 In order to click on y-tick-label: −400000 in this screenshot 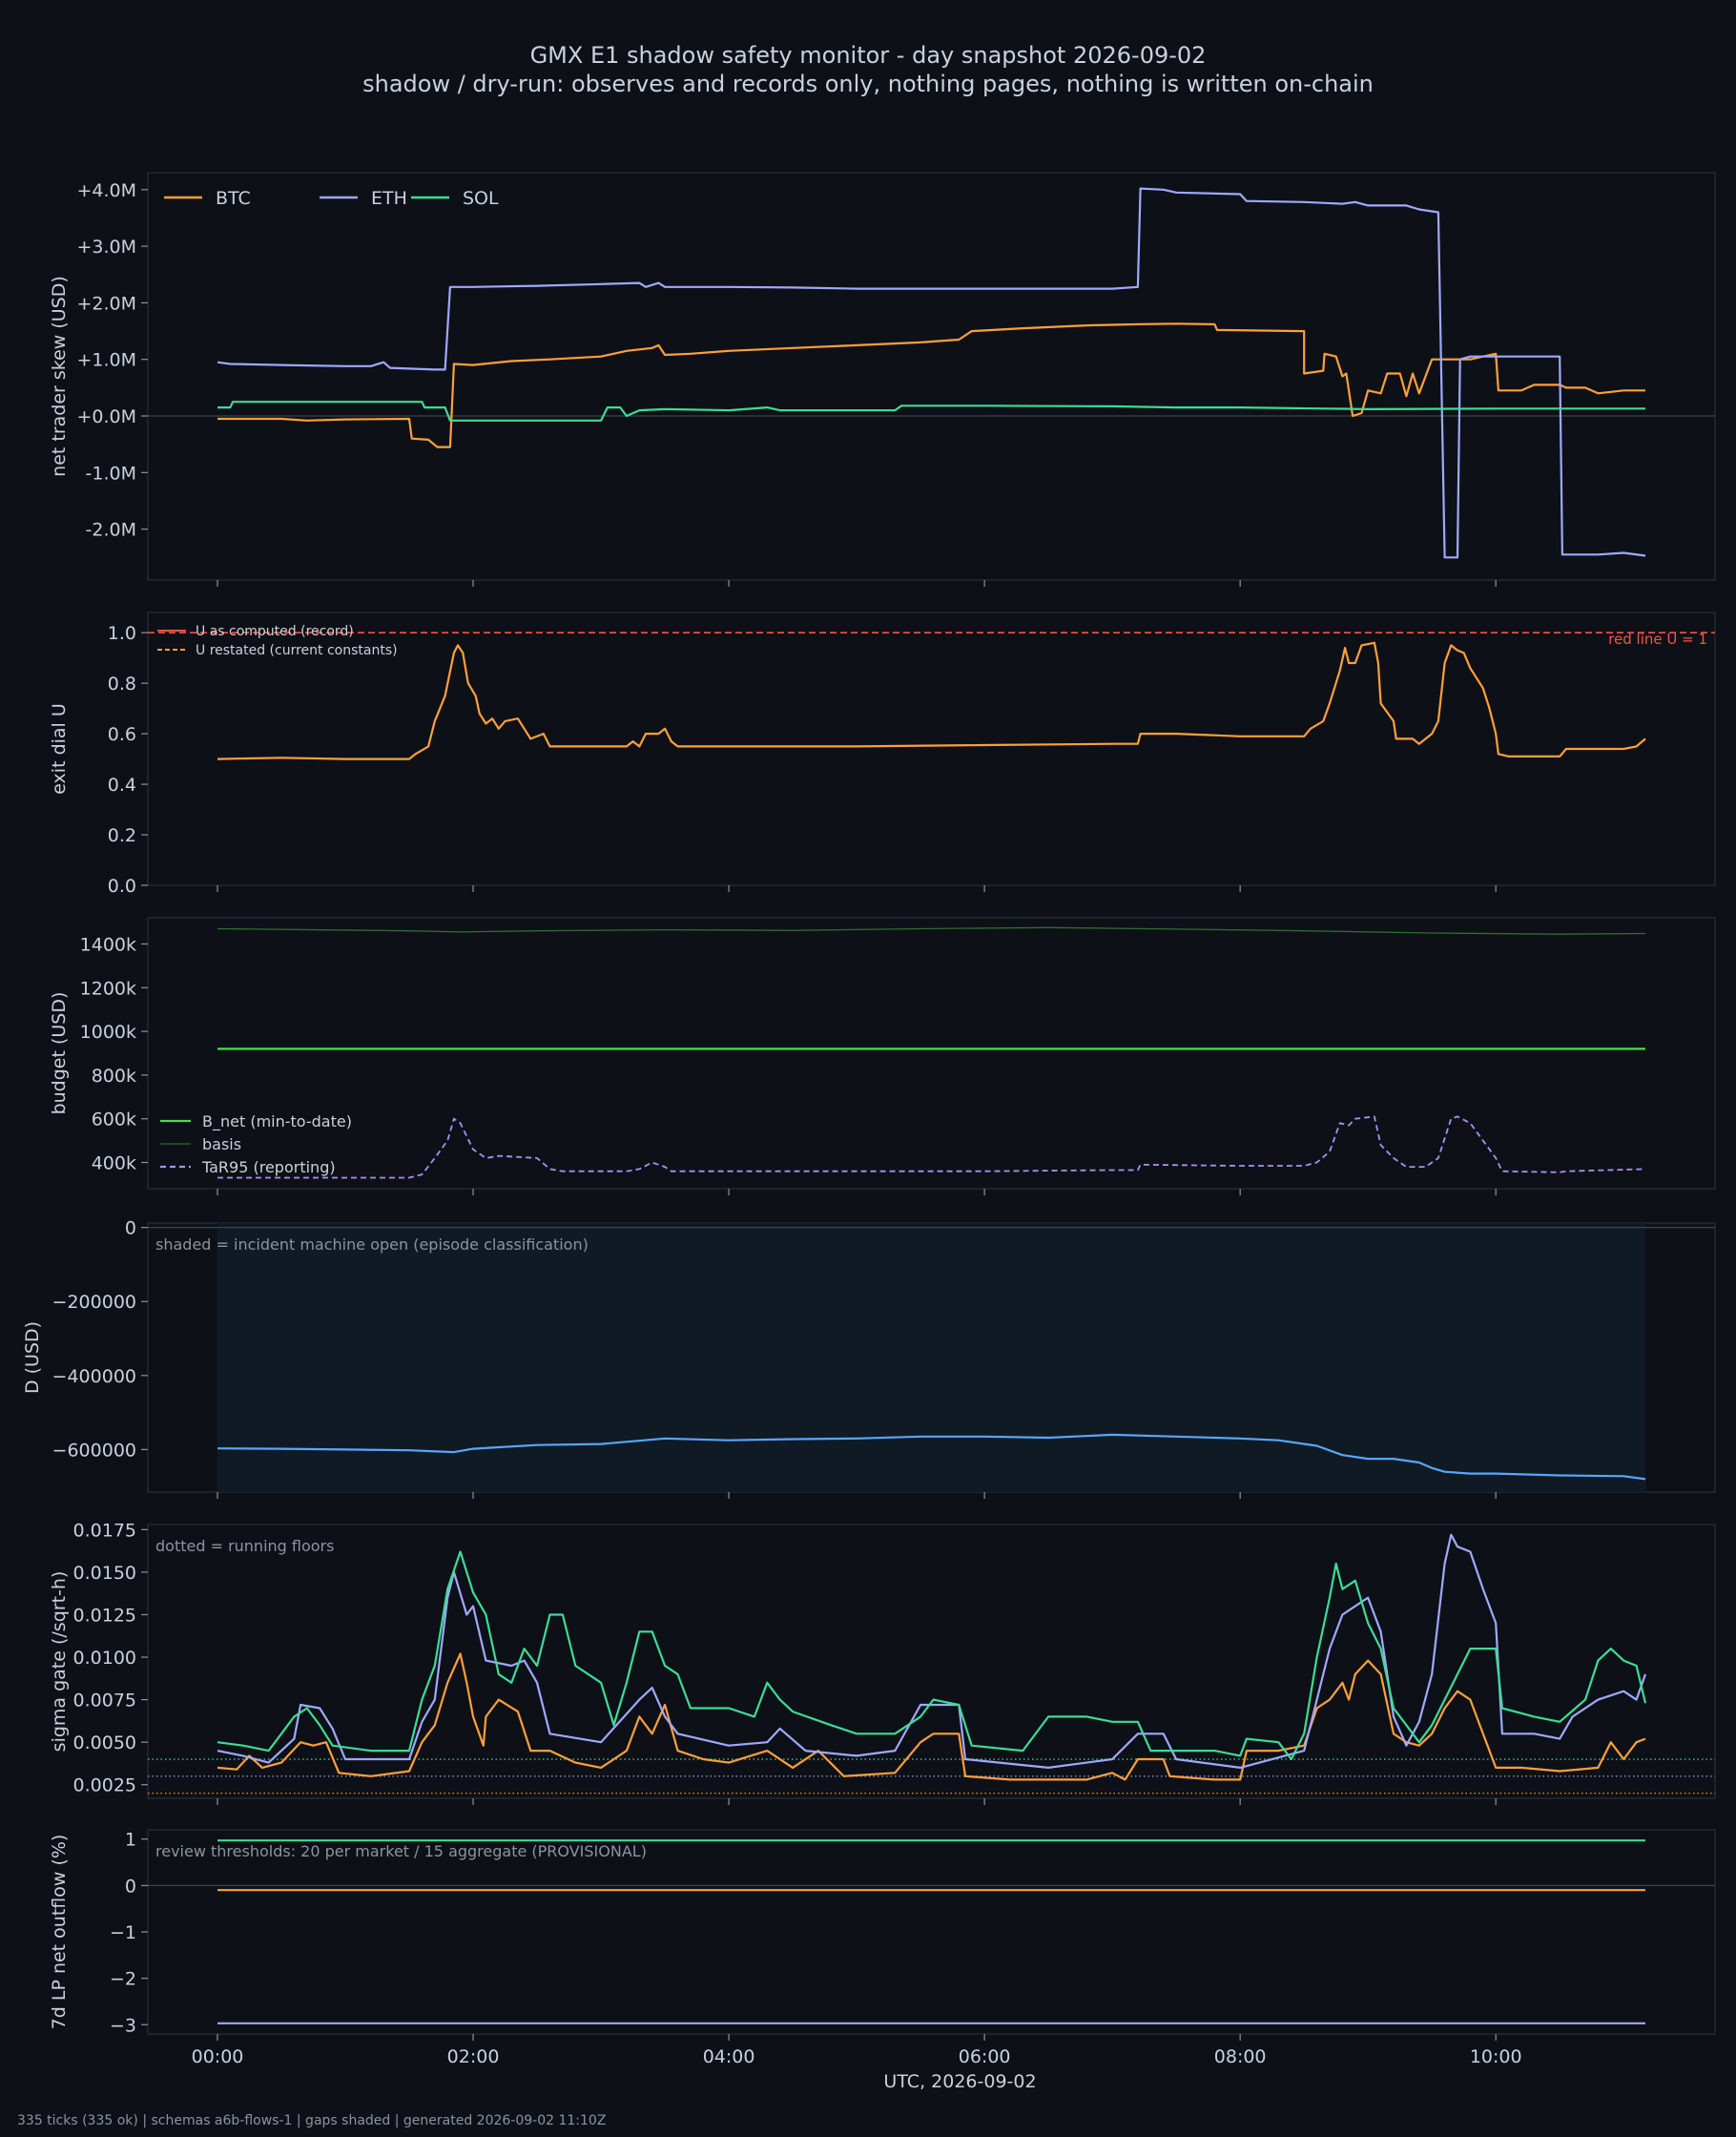, I will do `click(94, 1376)`.